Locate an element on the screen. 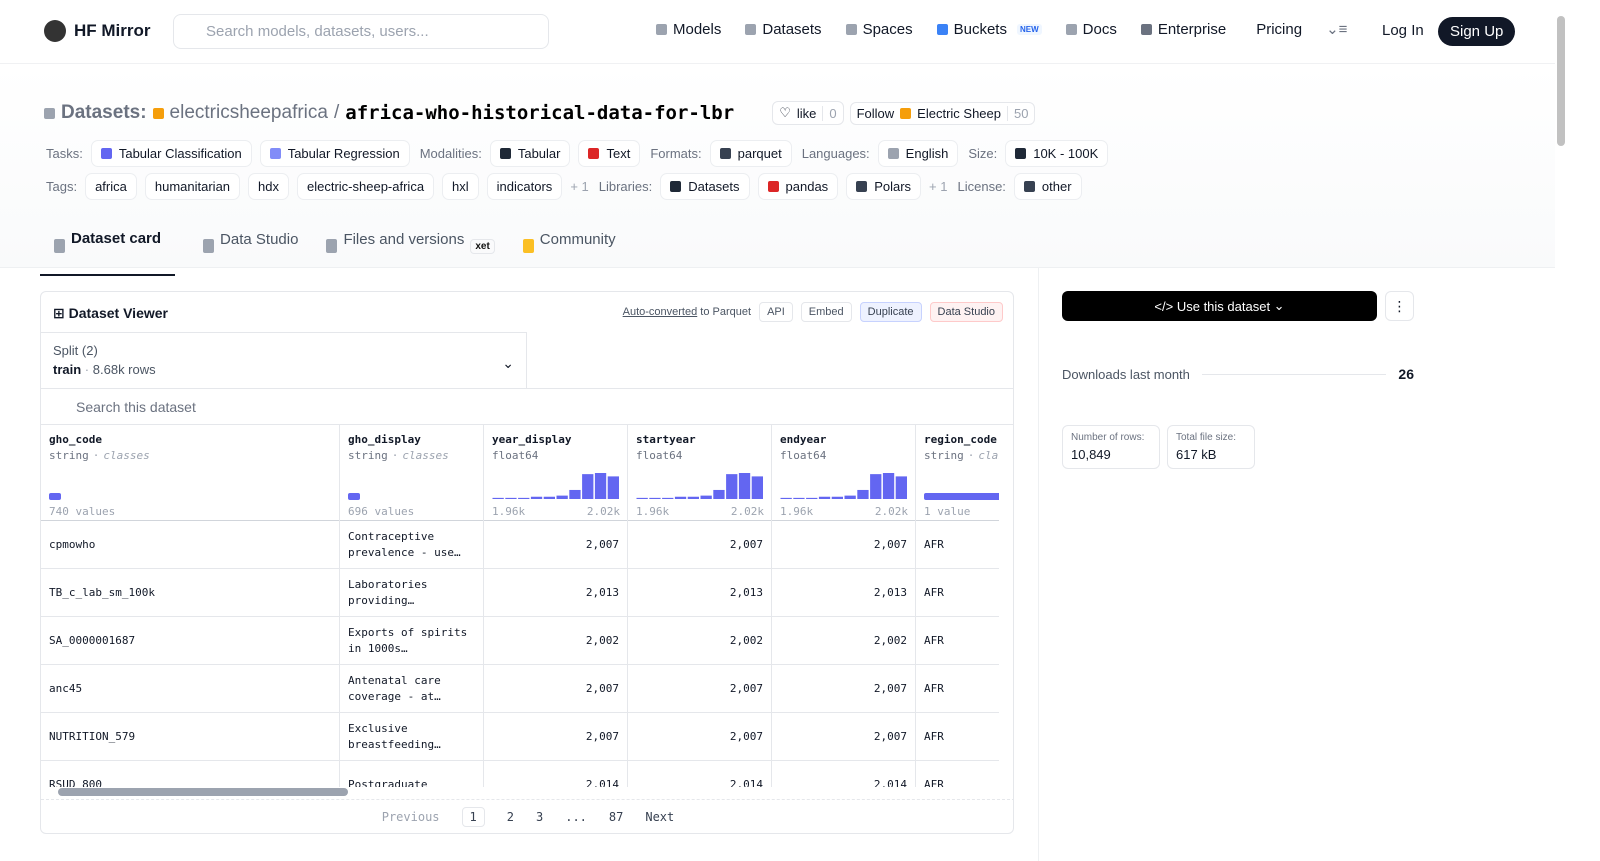 This screenshot has width=1600, height=861. dataset-name: africa-who-historical-data-for-lbr is located at coordinates (540, 113).